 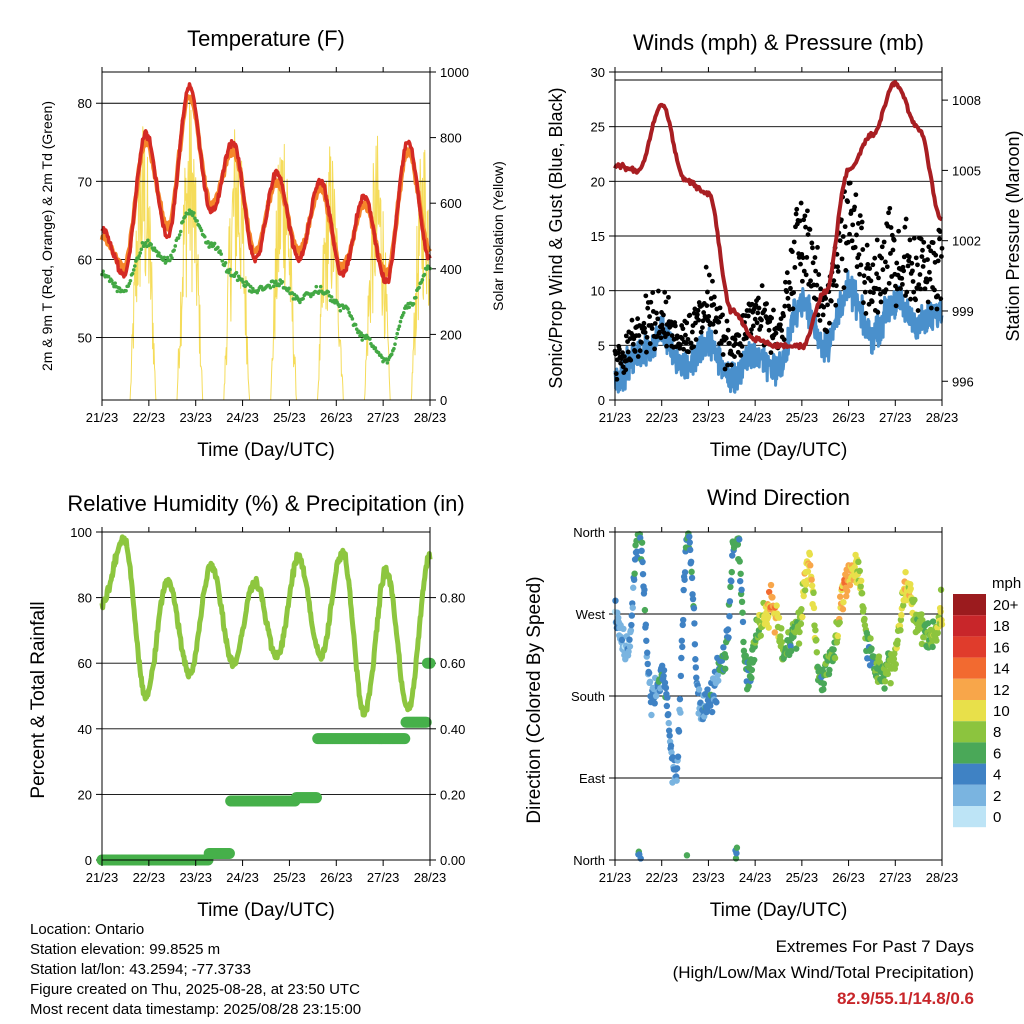 I want to click on humidity-y-tick-label: 80, so click(x=85, y=598).